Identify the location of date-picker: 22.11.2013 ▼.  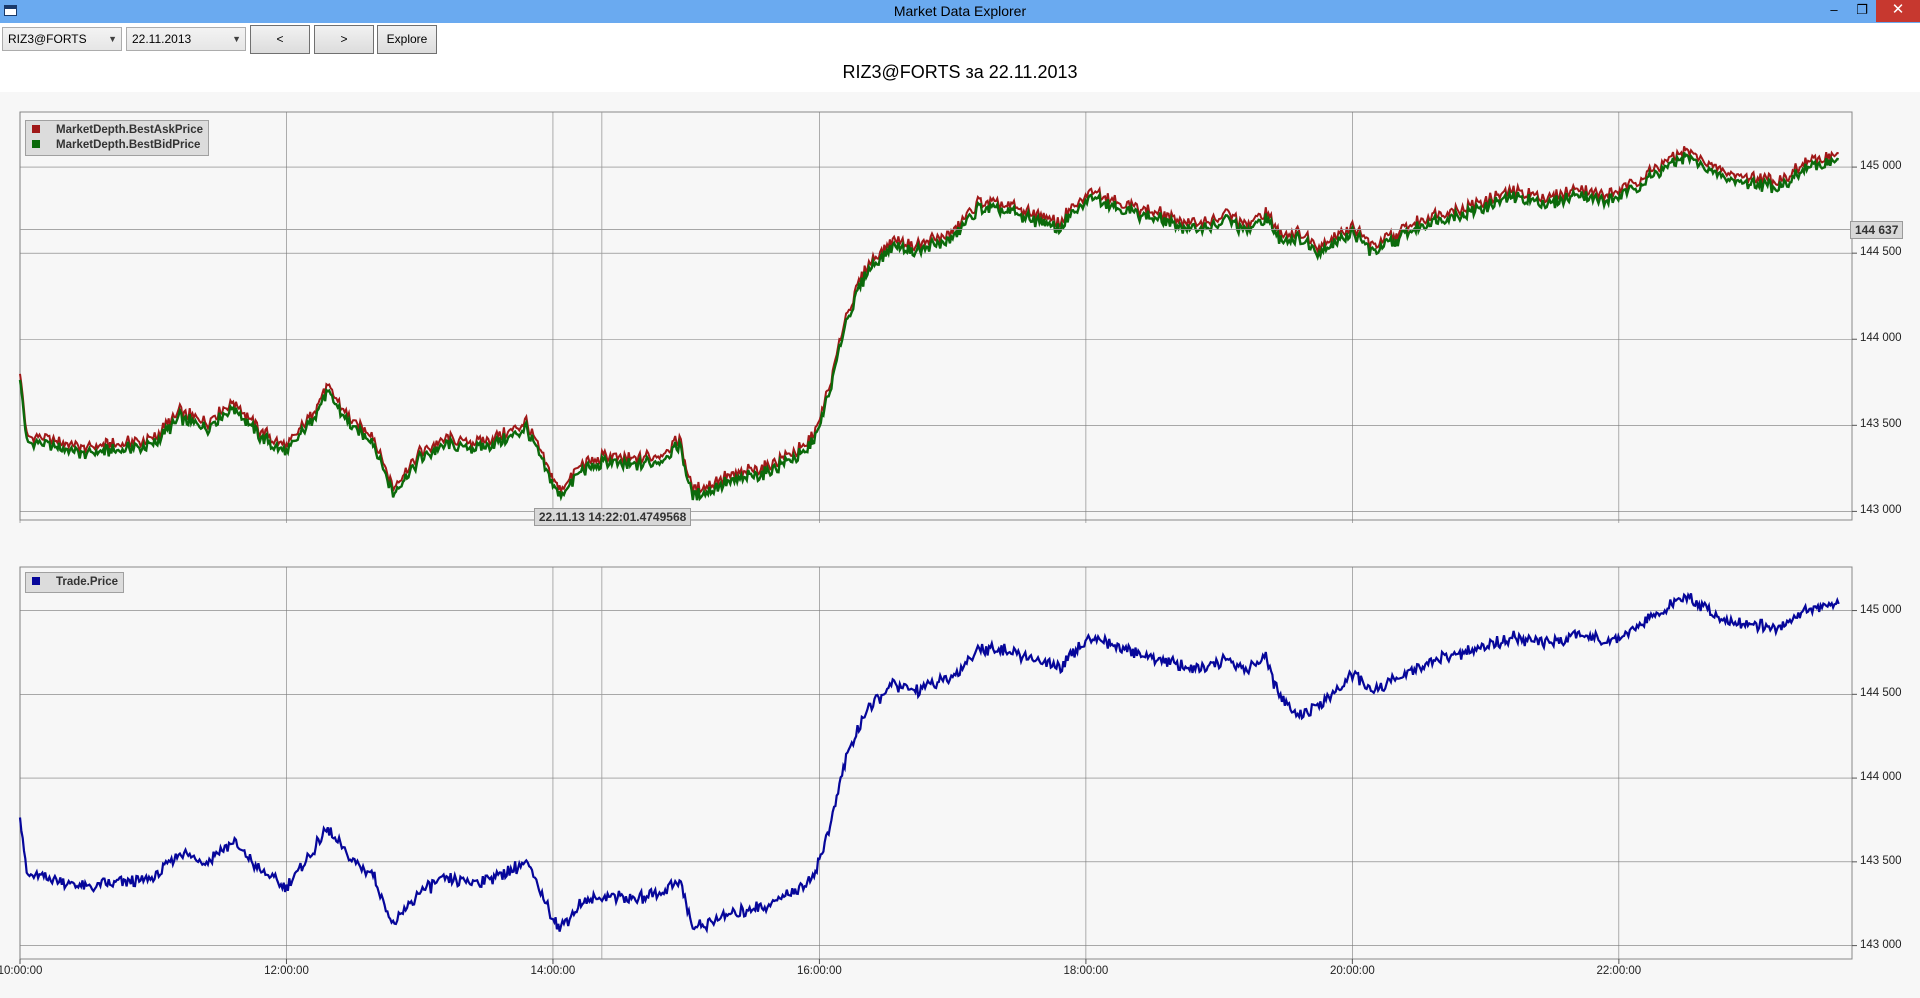
(186, 39).